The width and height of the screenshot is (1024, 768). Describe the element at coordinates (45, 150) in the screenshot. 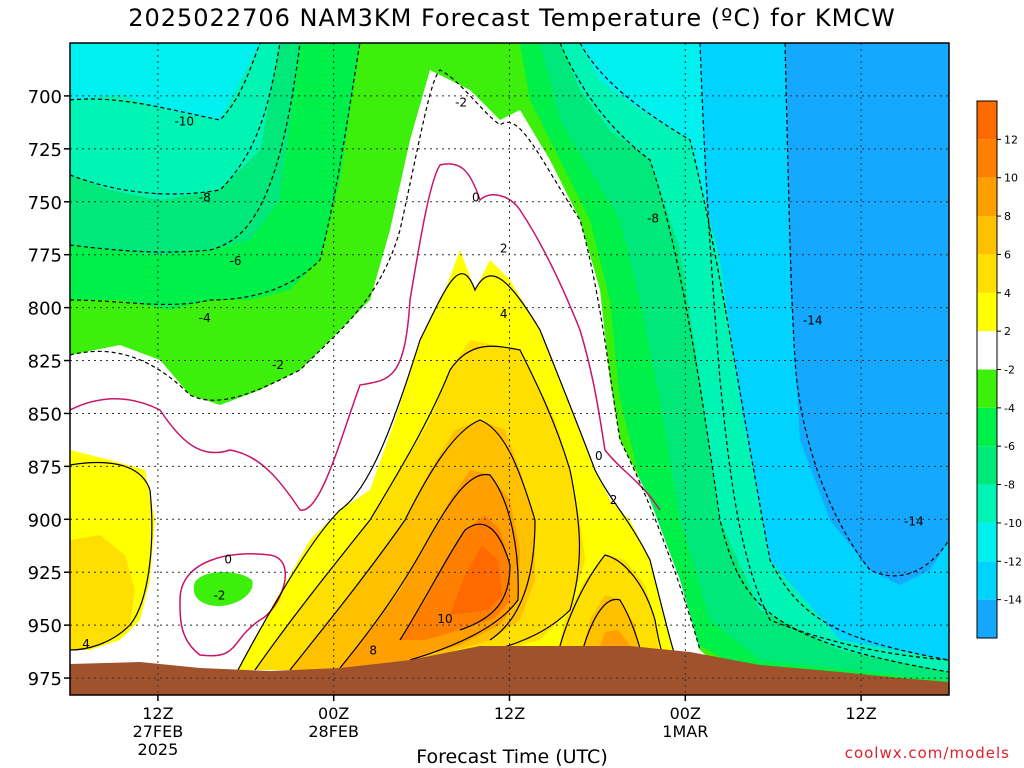

I see `y-tick-label: 725` at that location.